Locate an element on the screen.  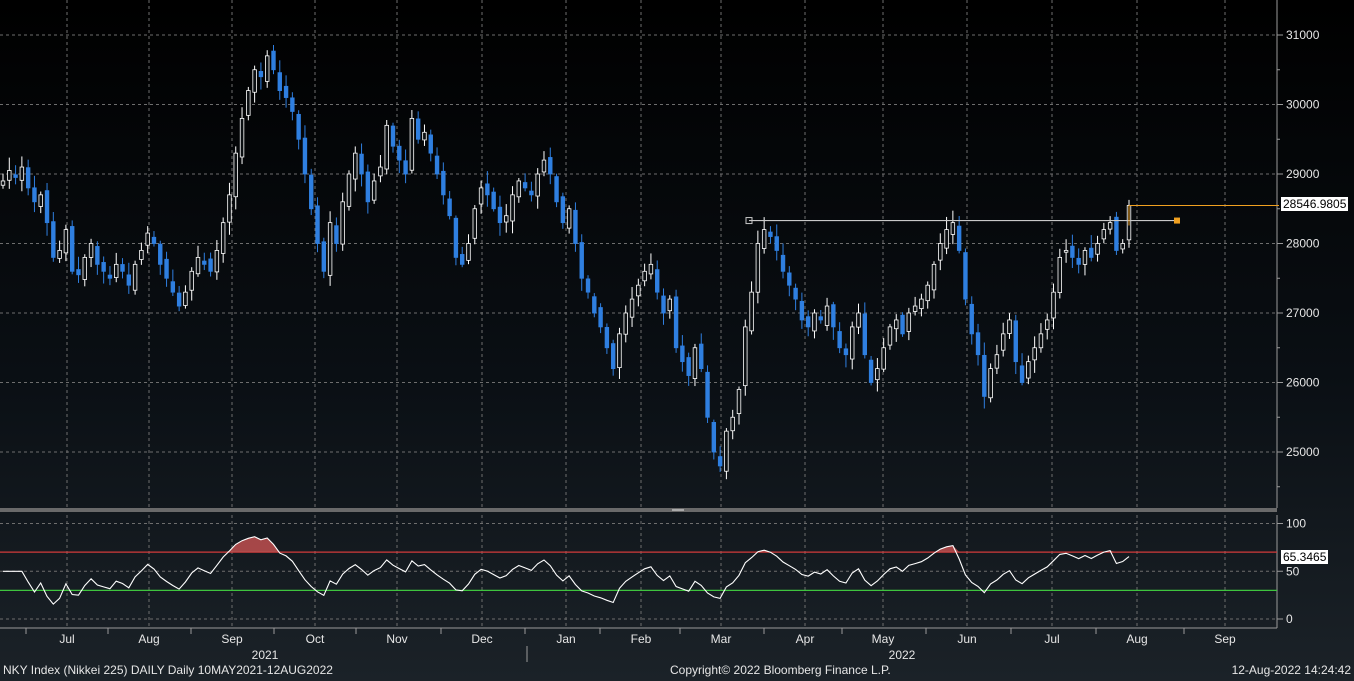
x-month-label: Jul is located at coordinates (66, 639).